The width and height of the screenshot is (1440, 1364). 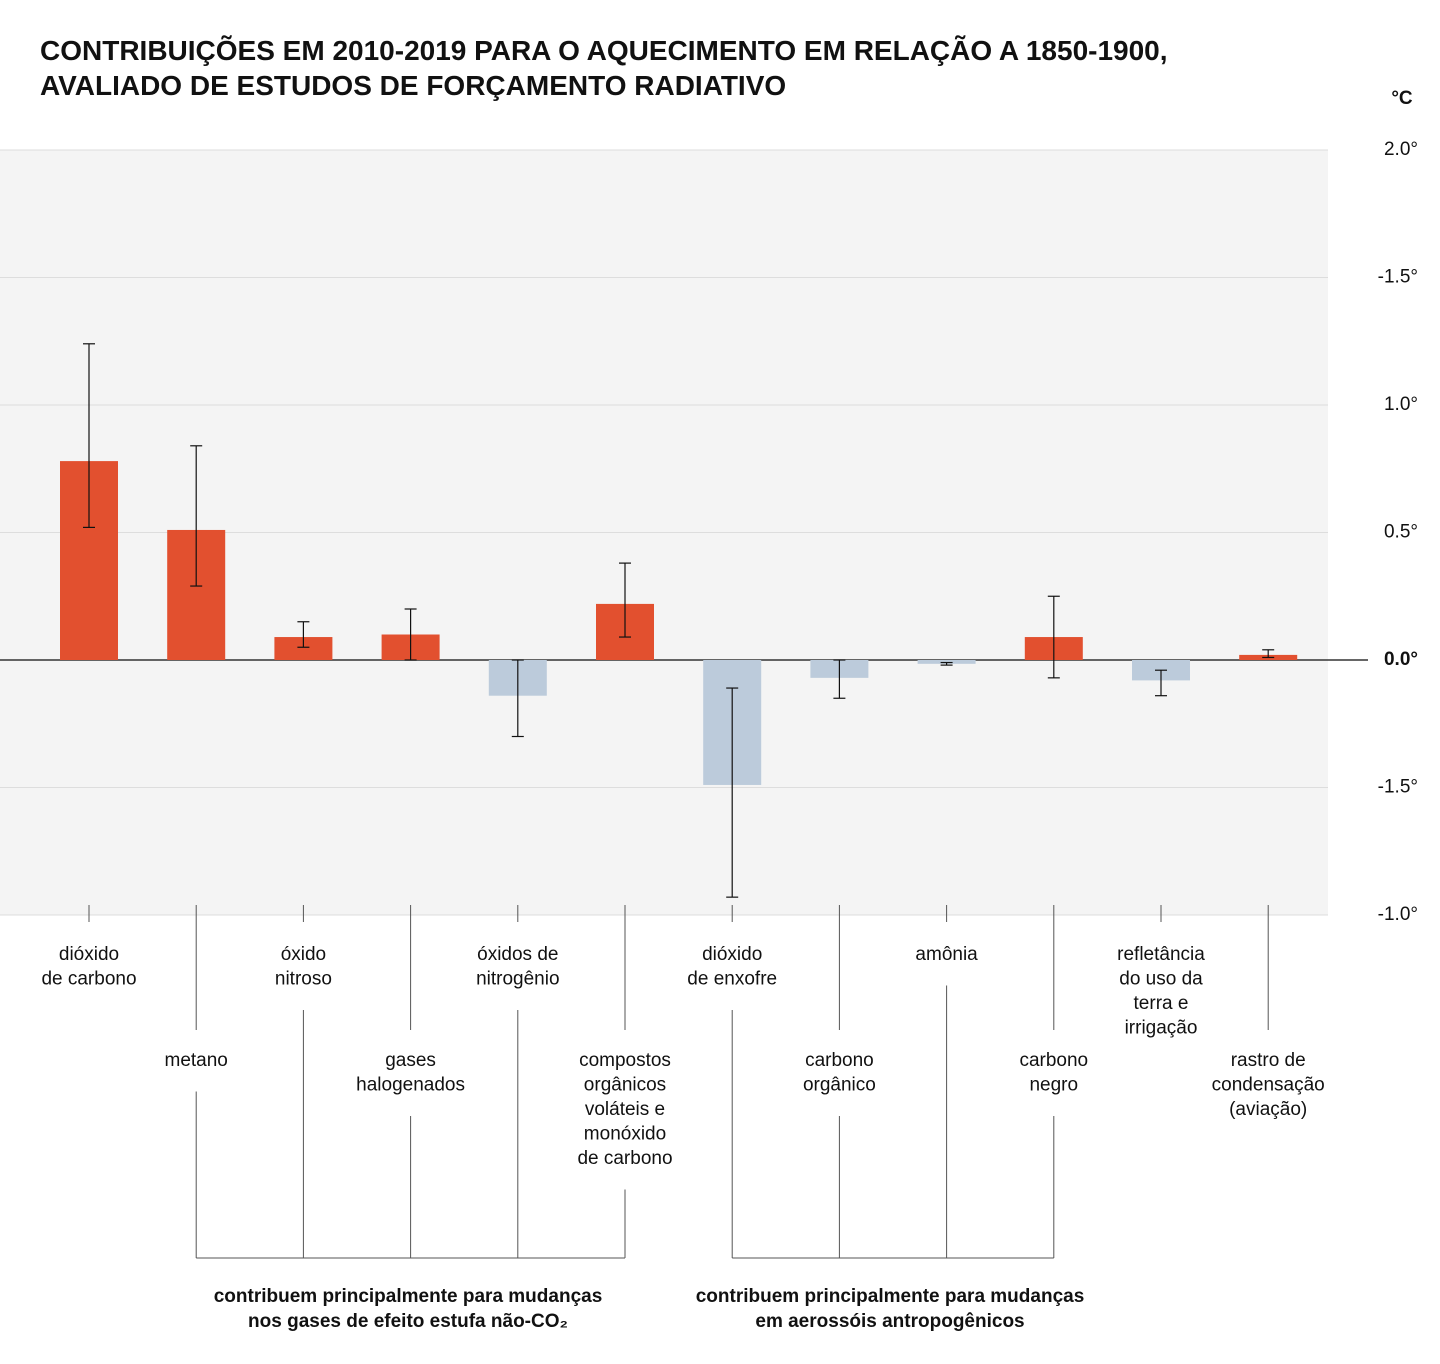 What do you see at coordinates (1402, 98) in the screenshot?
I see `y-unit: °C` at bounding box center [1402, 98].